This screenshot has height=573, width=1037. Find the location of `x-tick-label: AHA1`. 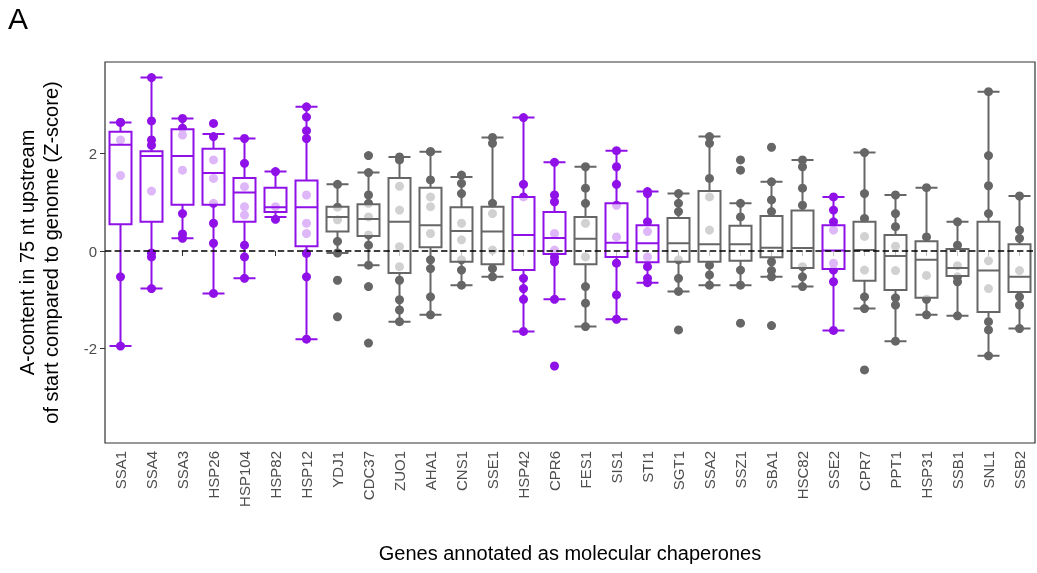

x-tick-label: AHA1 is located at coordinates (430, 471).